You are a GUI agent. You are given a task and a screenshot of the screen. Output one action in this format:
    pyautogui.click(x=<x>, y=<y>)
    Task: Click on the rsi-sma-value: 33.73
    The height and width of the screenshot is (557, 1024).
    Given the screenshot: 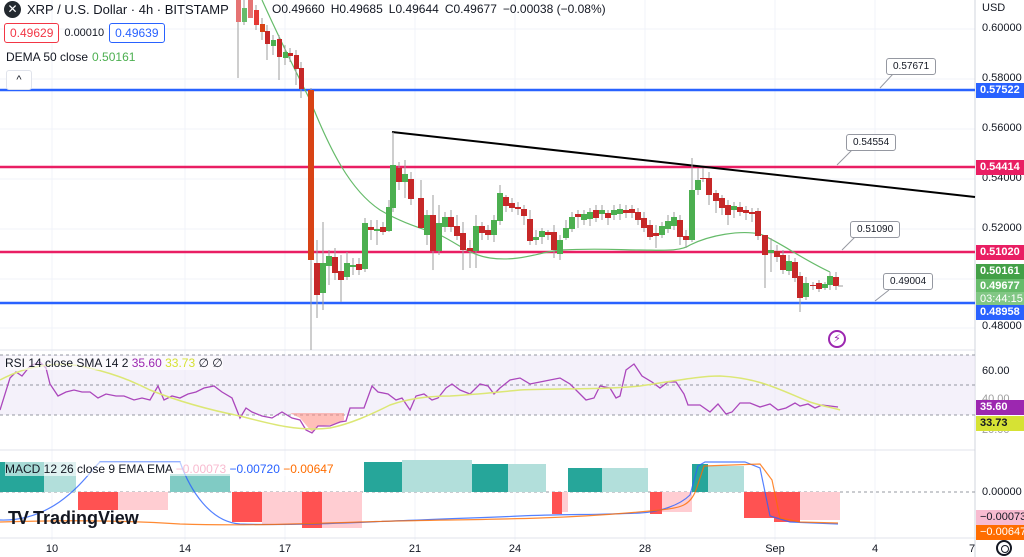 What is the action you would take?
    pyautogui.click(x=180, y=363)
    